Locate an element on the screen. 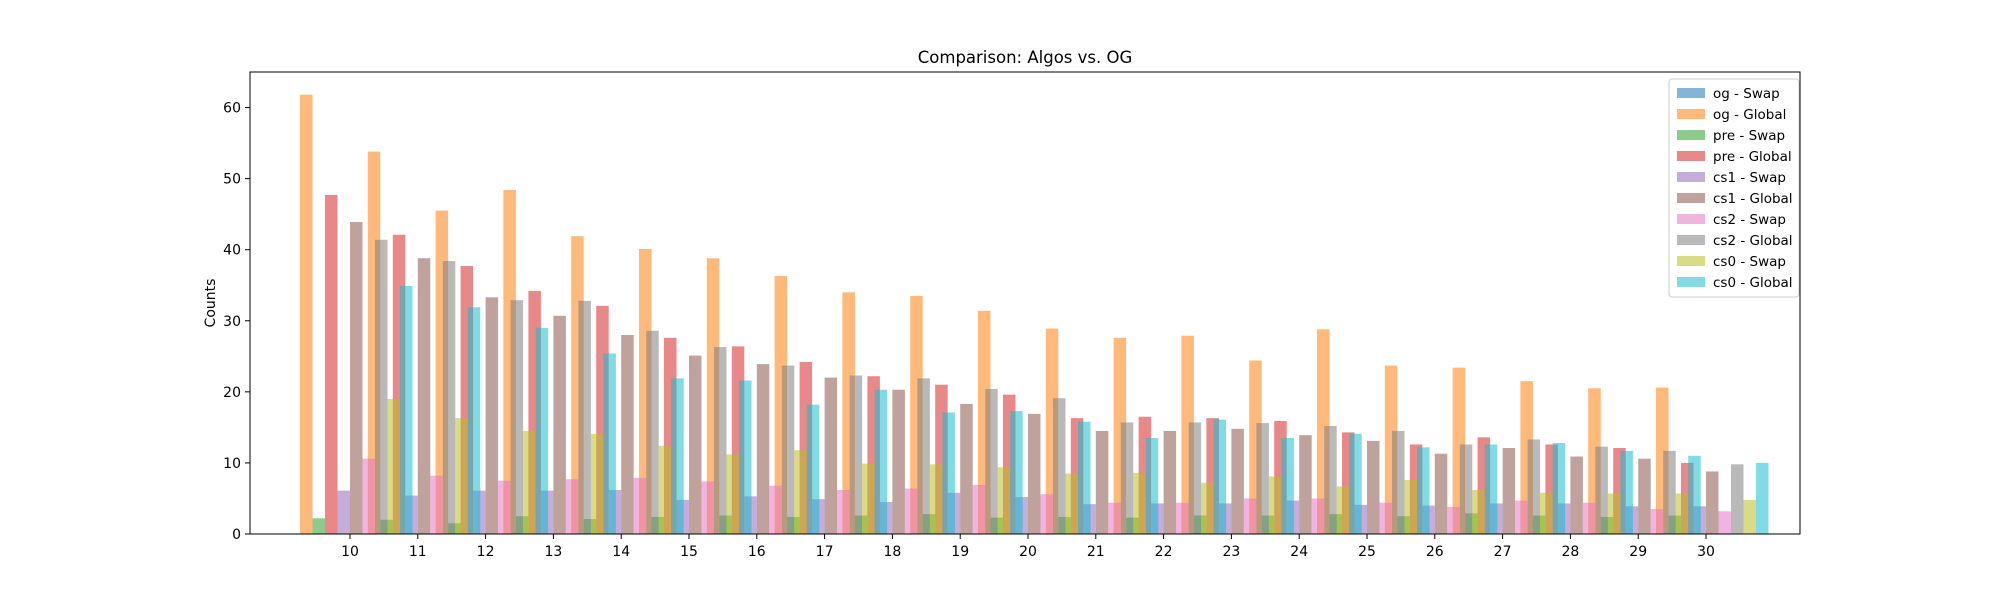 The height and width of the screenshot is (600, 2000). legend-label: cs1 - Global is located at coordinates (1753, 199).